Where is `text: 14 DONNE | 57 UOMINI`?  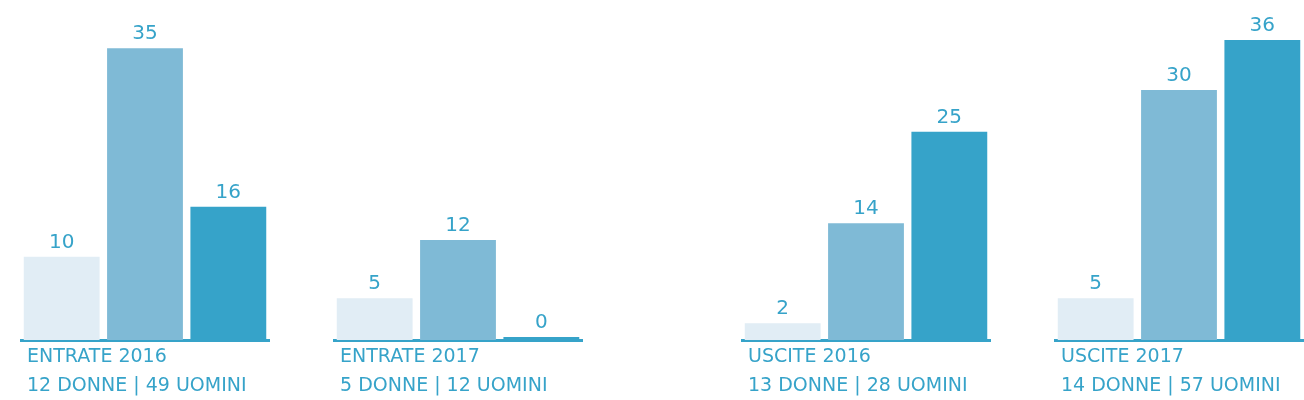
text: 14 DONNE | 57 UOMINI is located at coordinates (1171, 384).